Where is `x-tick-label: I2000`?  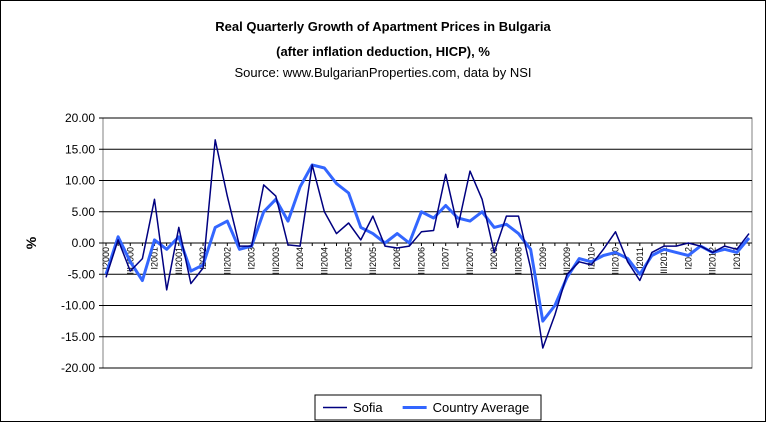 x-tick-label: I2000 is located at coordinates (106, 258).